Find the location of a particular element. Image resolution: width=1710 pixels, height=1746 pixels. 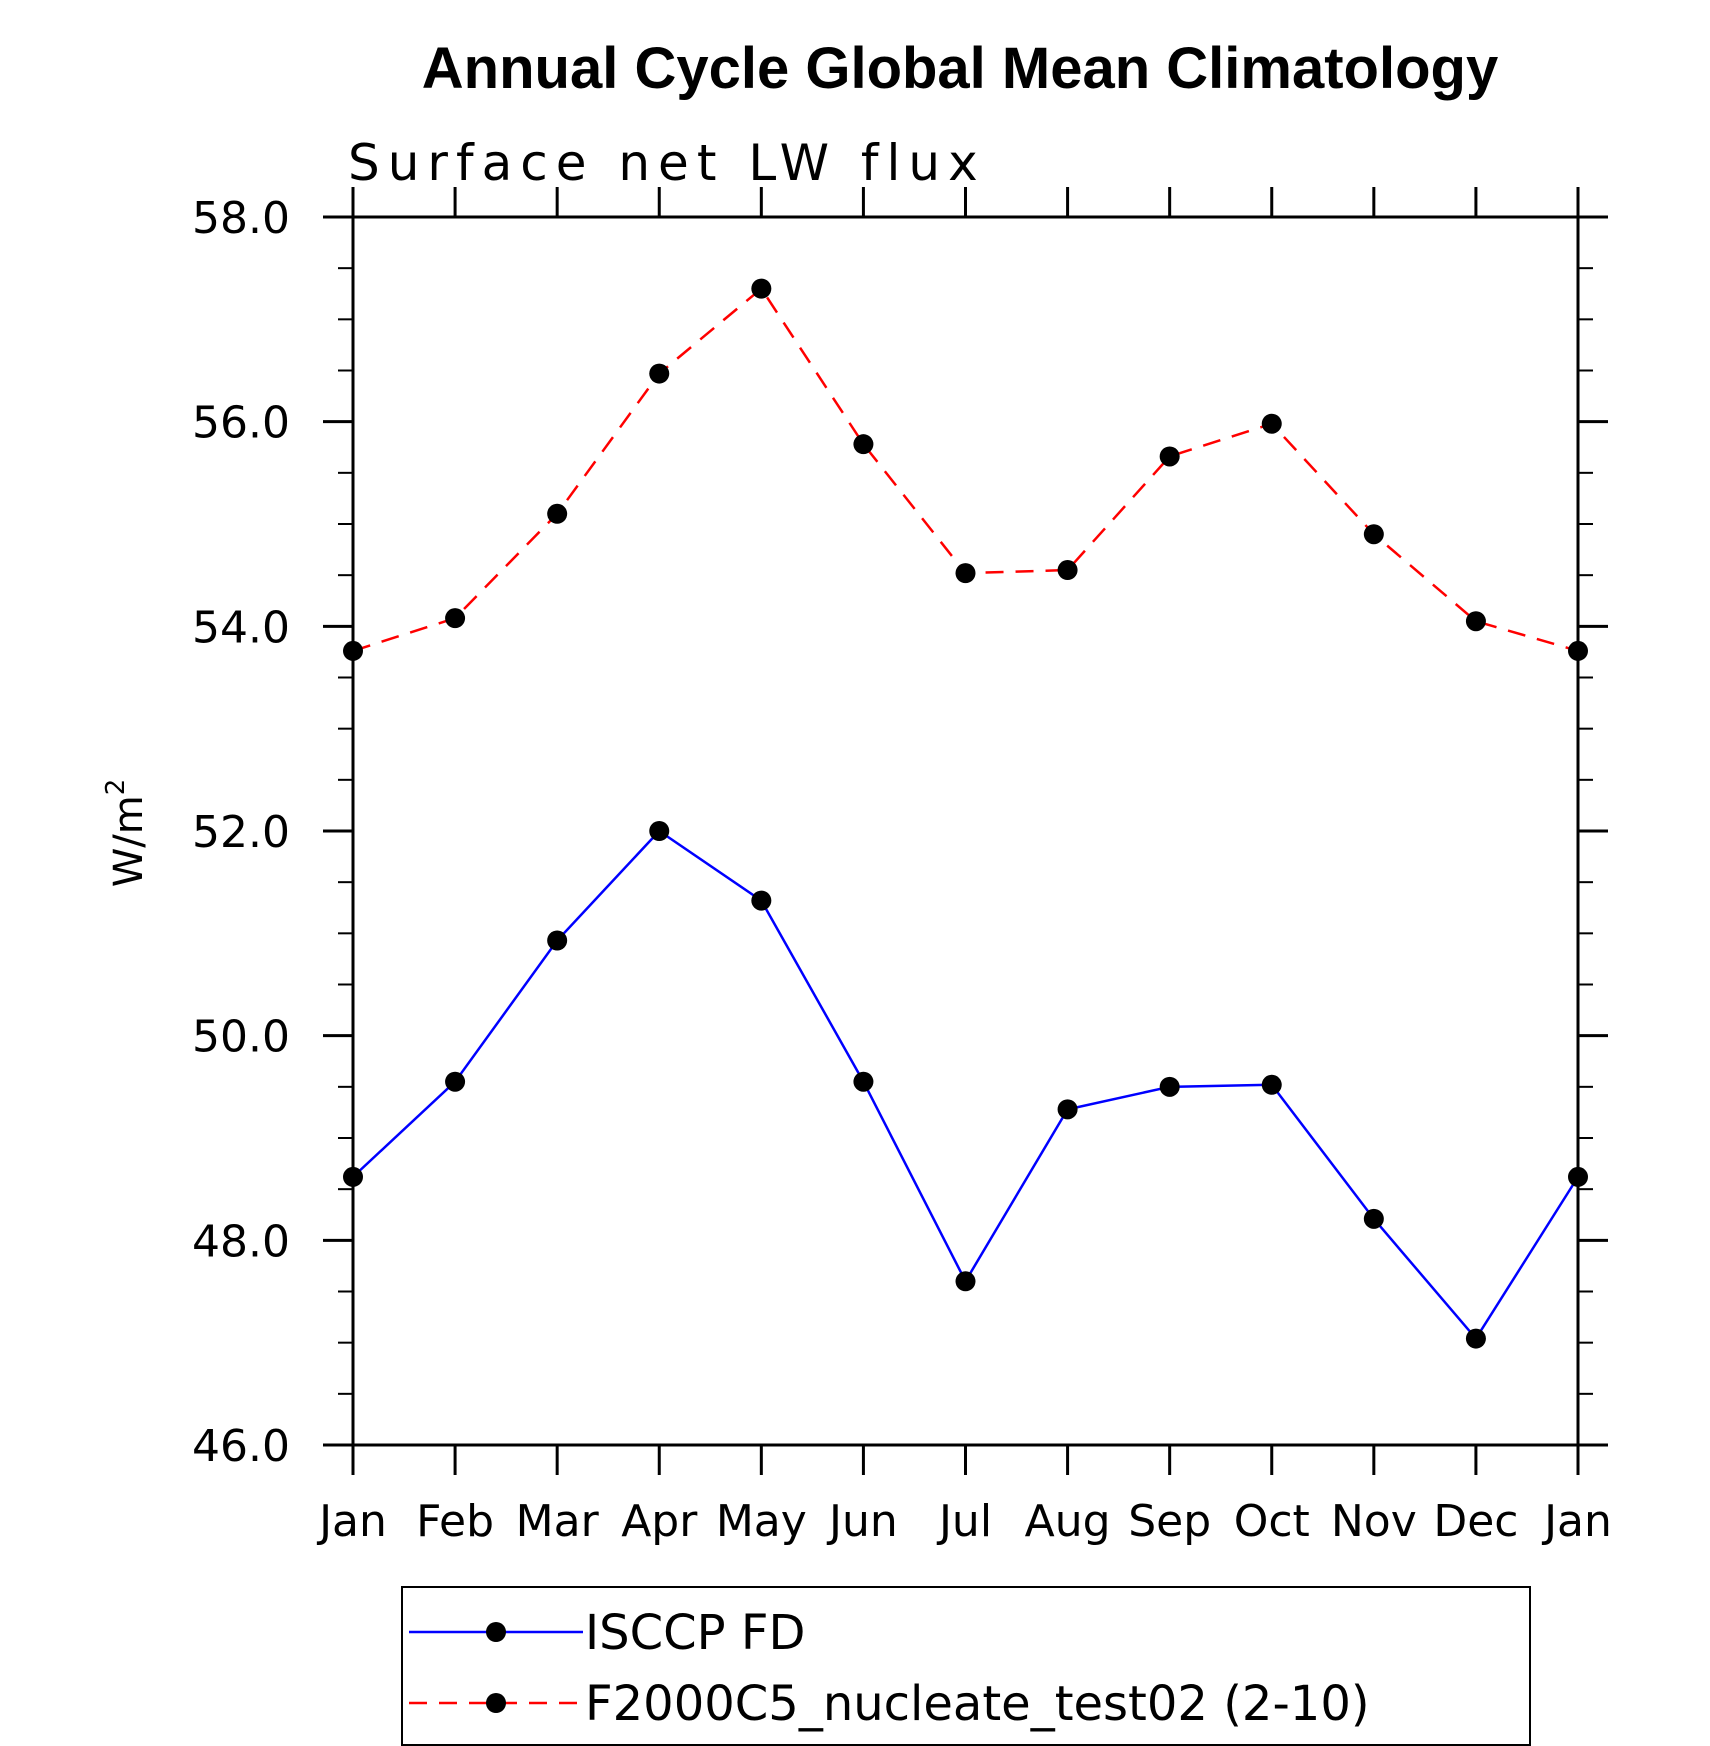

x-tick-label: Jul is located at coordinates (964, 1521).